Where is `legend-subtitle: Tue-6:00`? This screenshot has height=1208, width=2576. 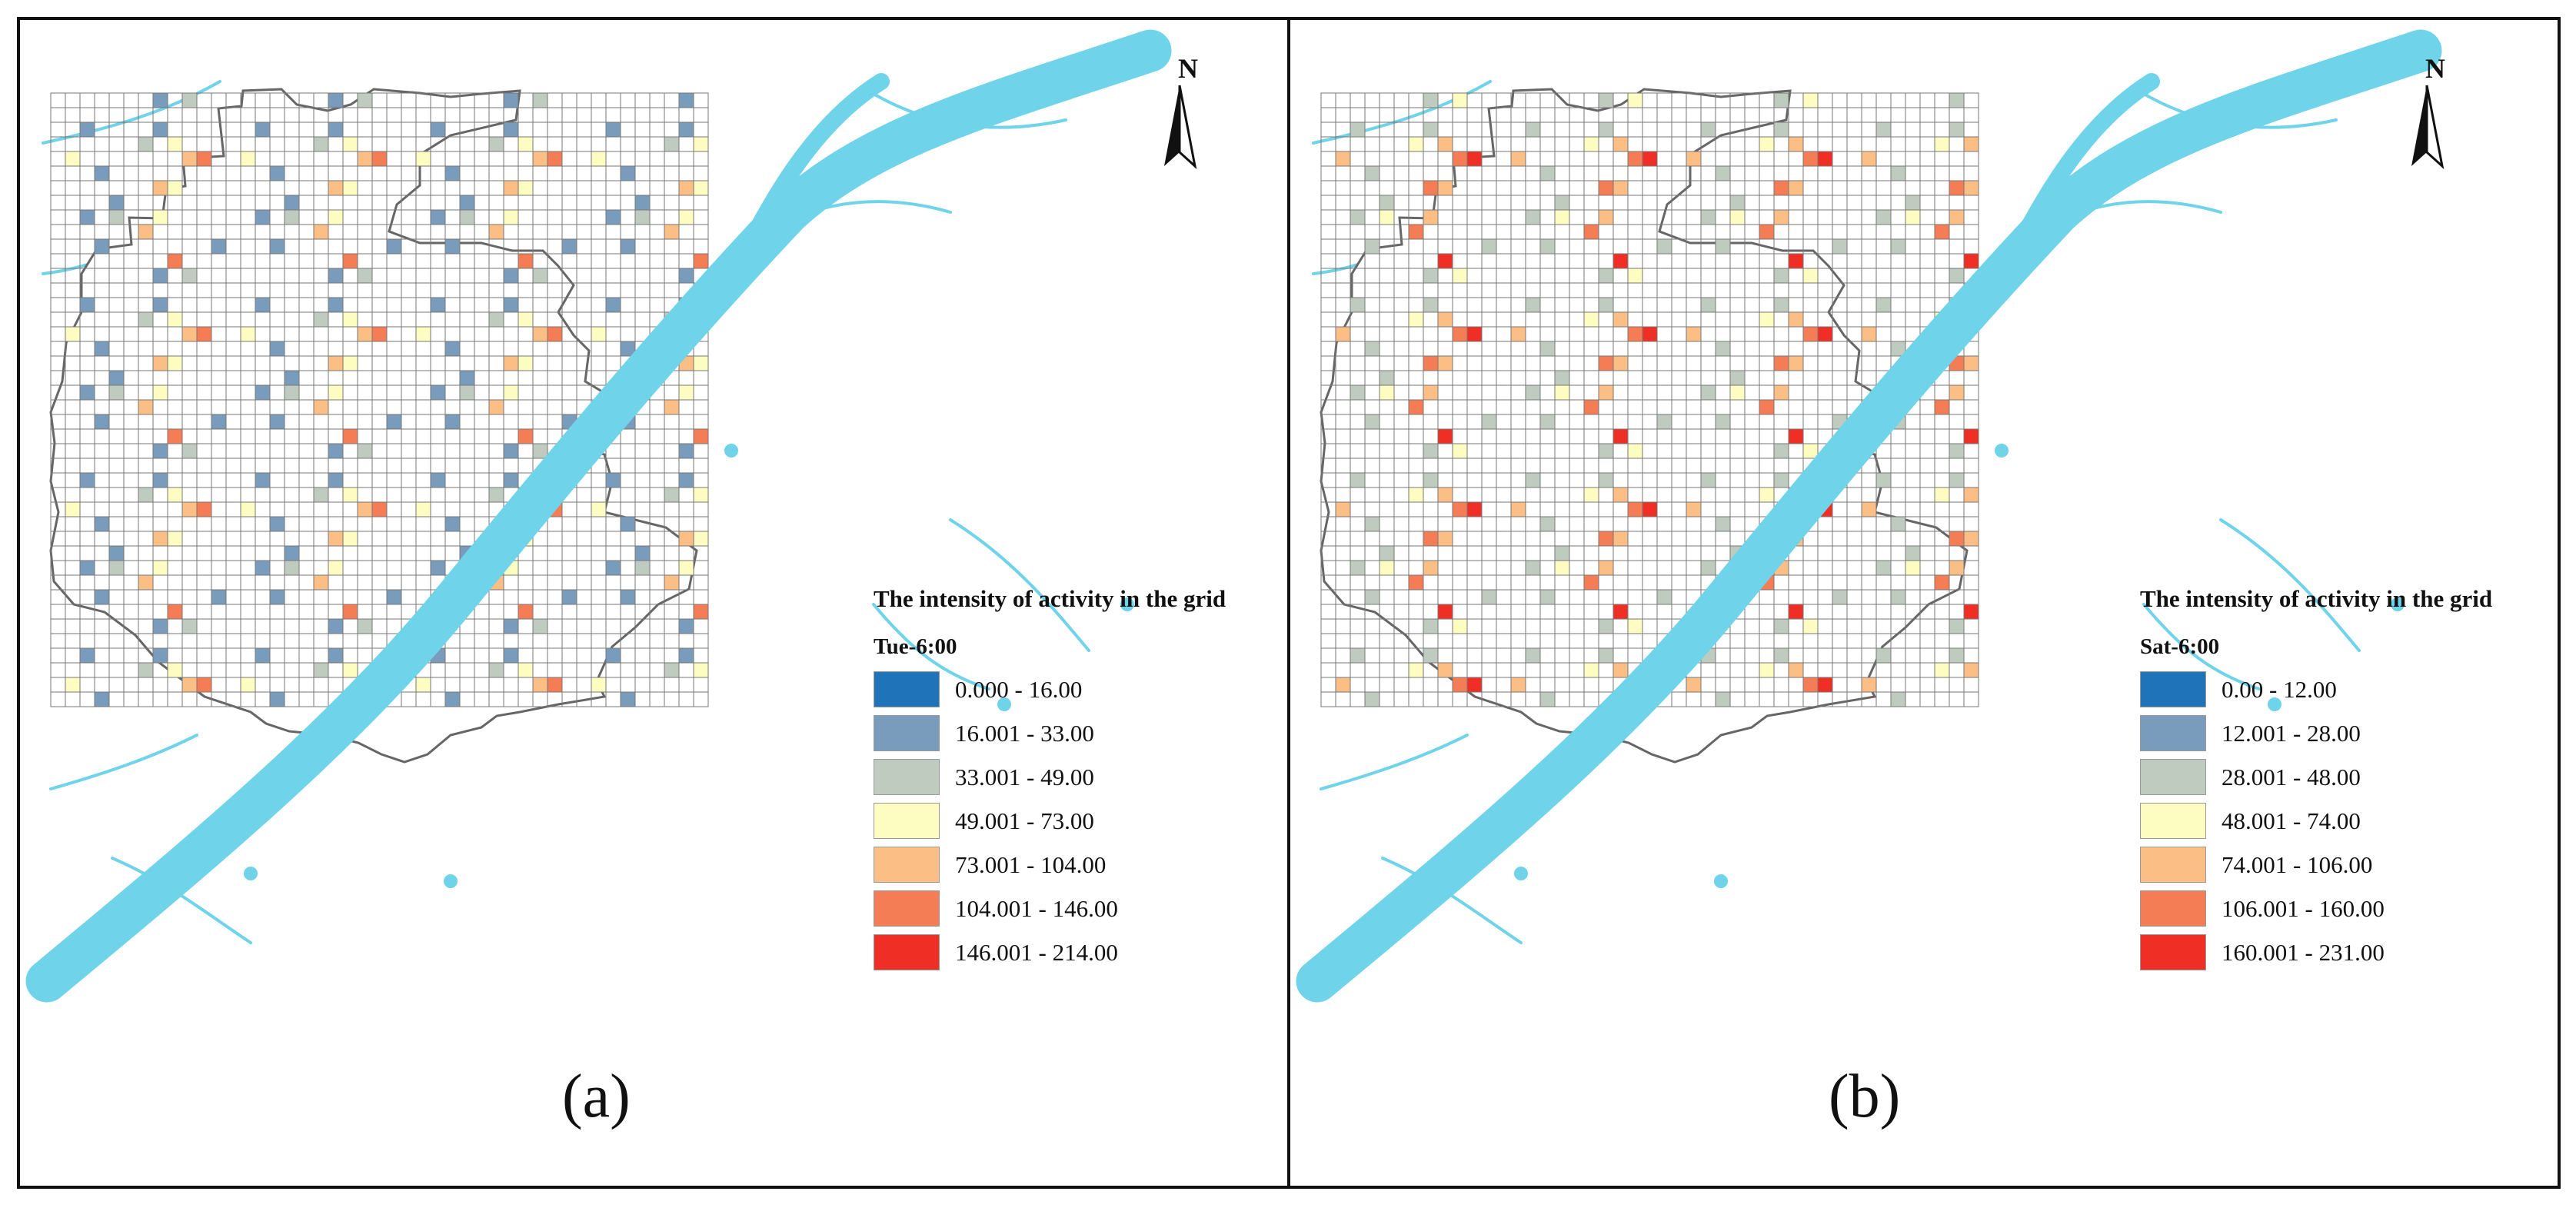 legend-subtitle: Tue-6:00 is located at coordinates (915, 646).